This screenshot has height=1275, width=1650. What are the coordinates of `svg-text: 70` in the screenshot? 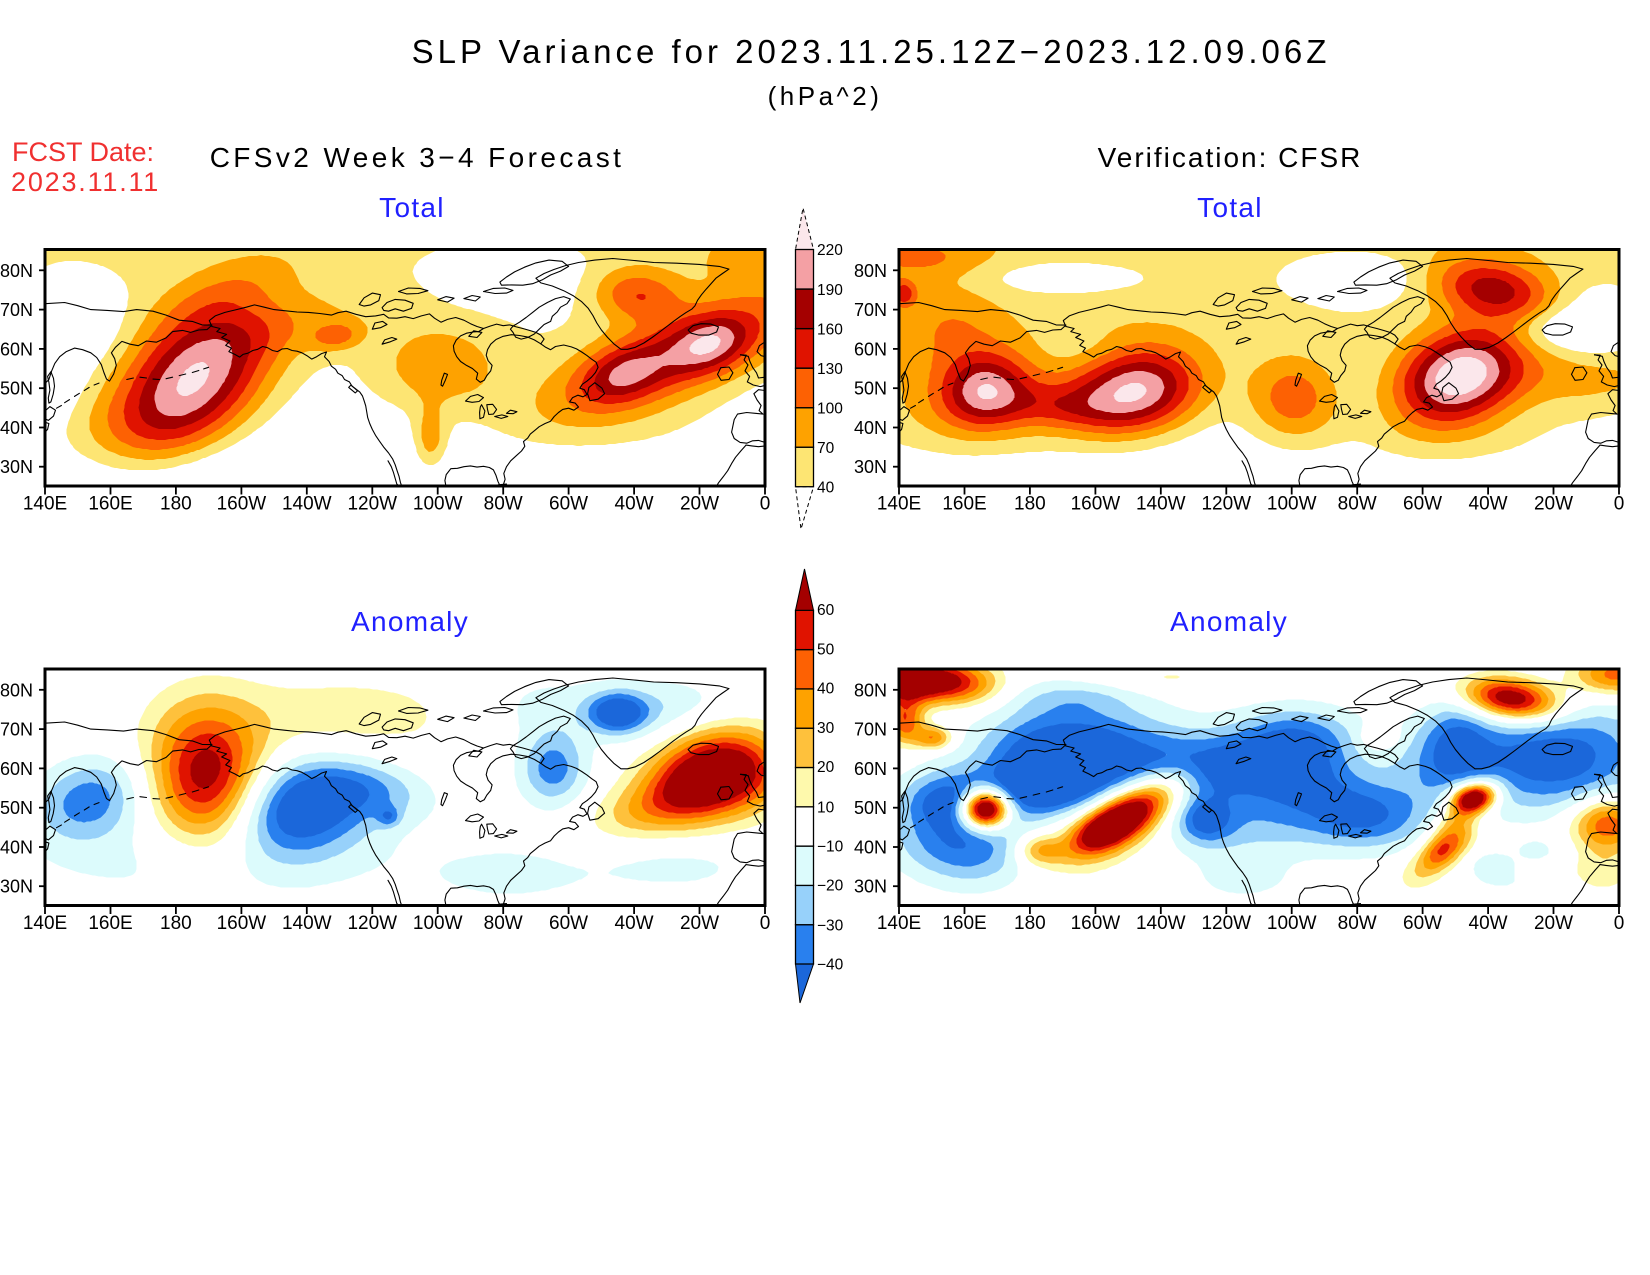 It's located at (826, 448).